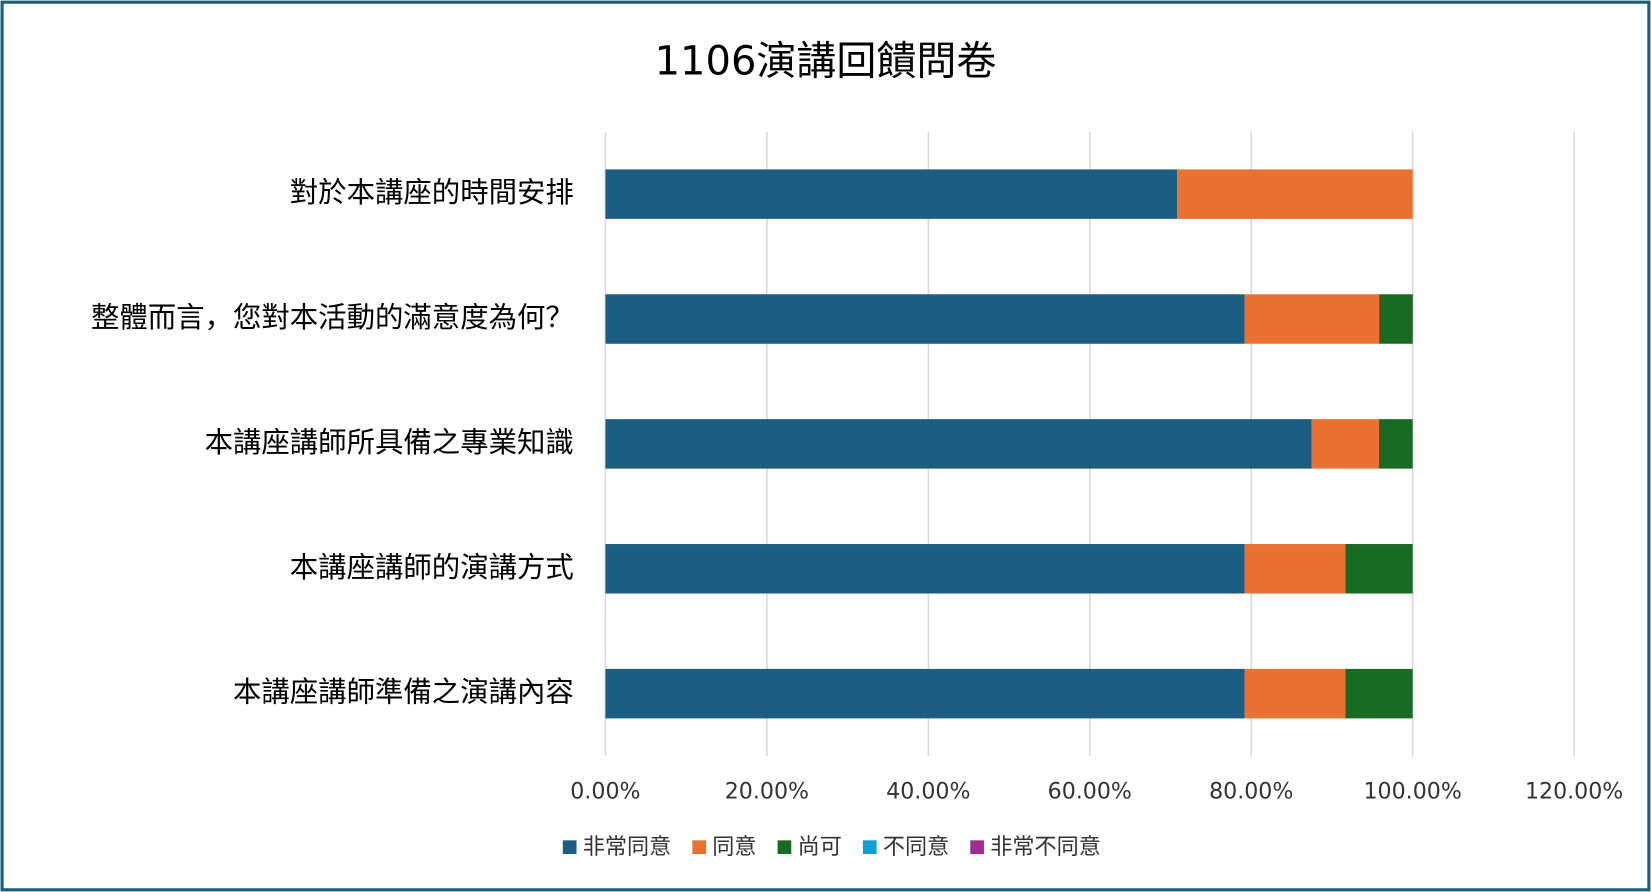  I want to click on legend: 非常同意 同意 尚可 不同意 非常不同意, so click(831, 847).